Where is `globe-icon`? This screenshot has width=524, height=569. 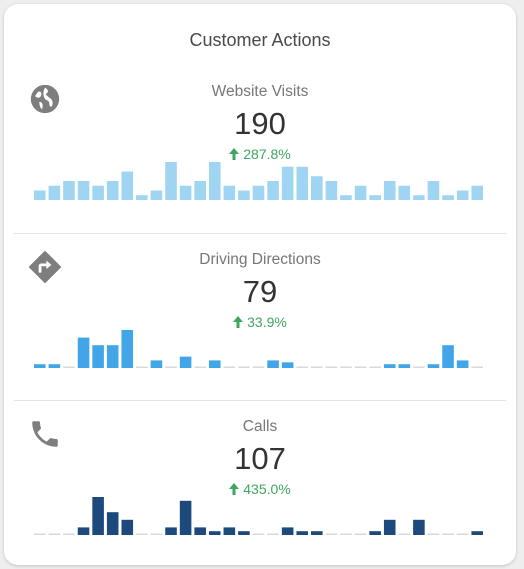
globe-icon is located at coordinates (45, 99).